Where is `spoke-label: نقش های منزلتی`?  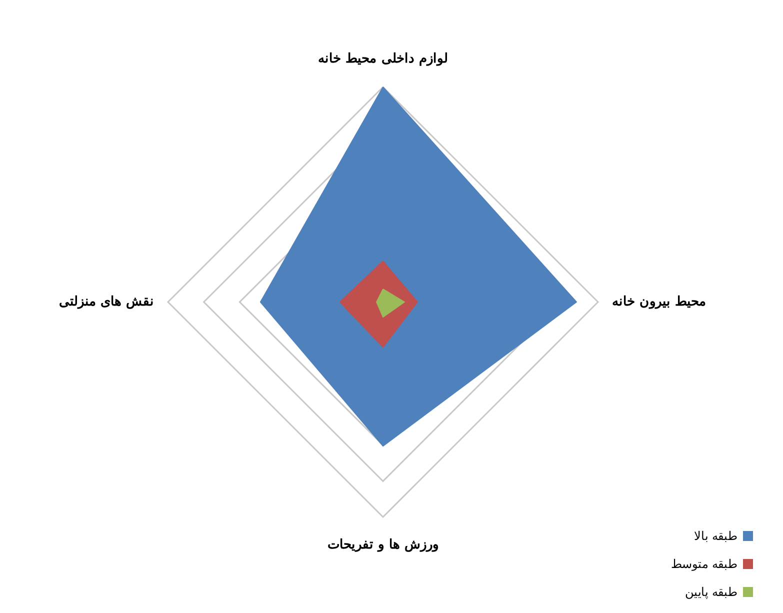
spoke-label: نقش های منزلتی is located at coordinates (106, 302).